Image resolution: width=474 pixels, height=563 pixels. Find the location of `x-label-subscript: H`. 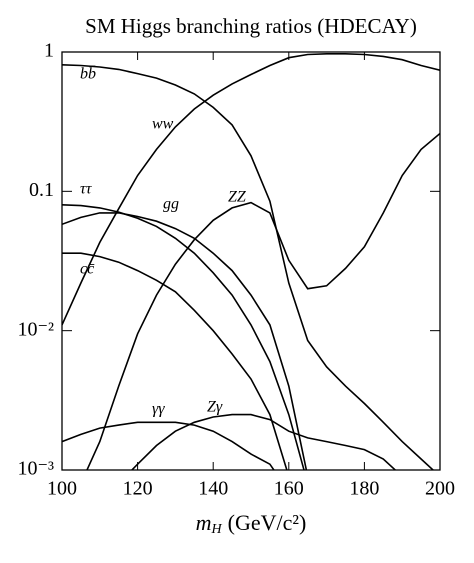

x-label-subscript: H is located at coordinates (217, 529).